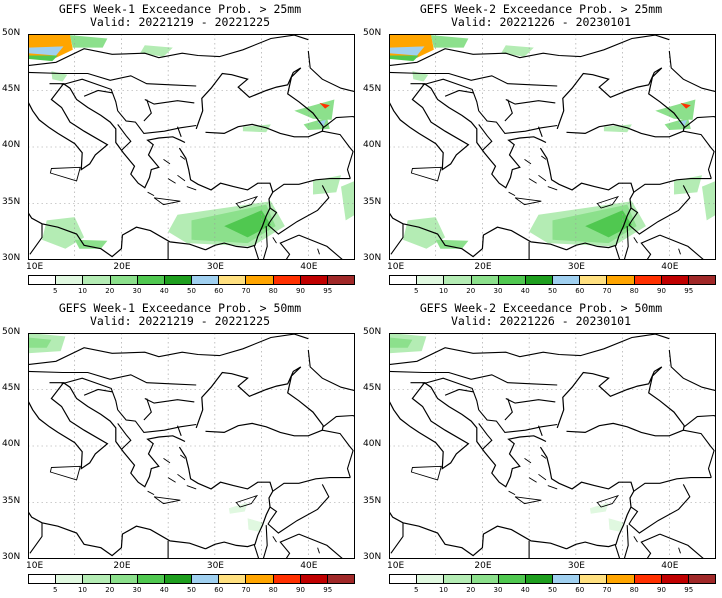 The width and height of the screenshot is (722, 598). I want to click on colorbar, so click(191, 280).